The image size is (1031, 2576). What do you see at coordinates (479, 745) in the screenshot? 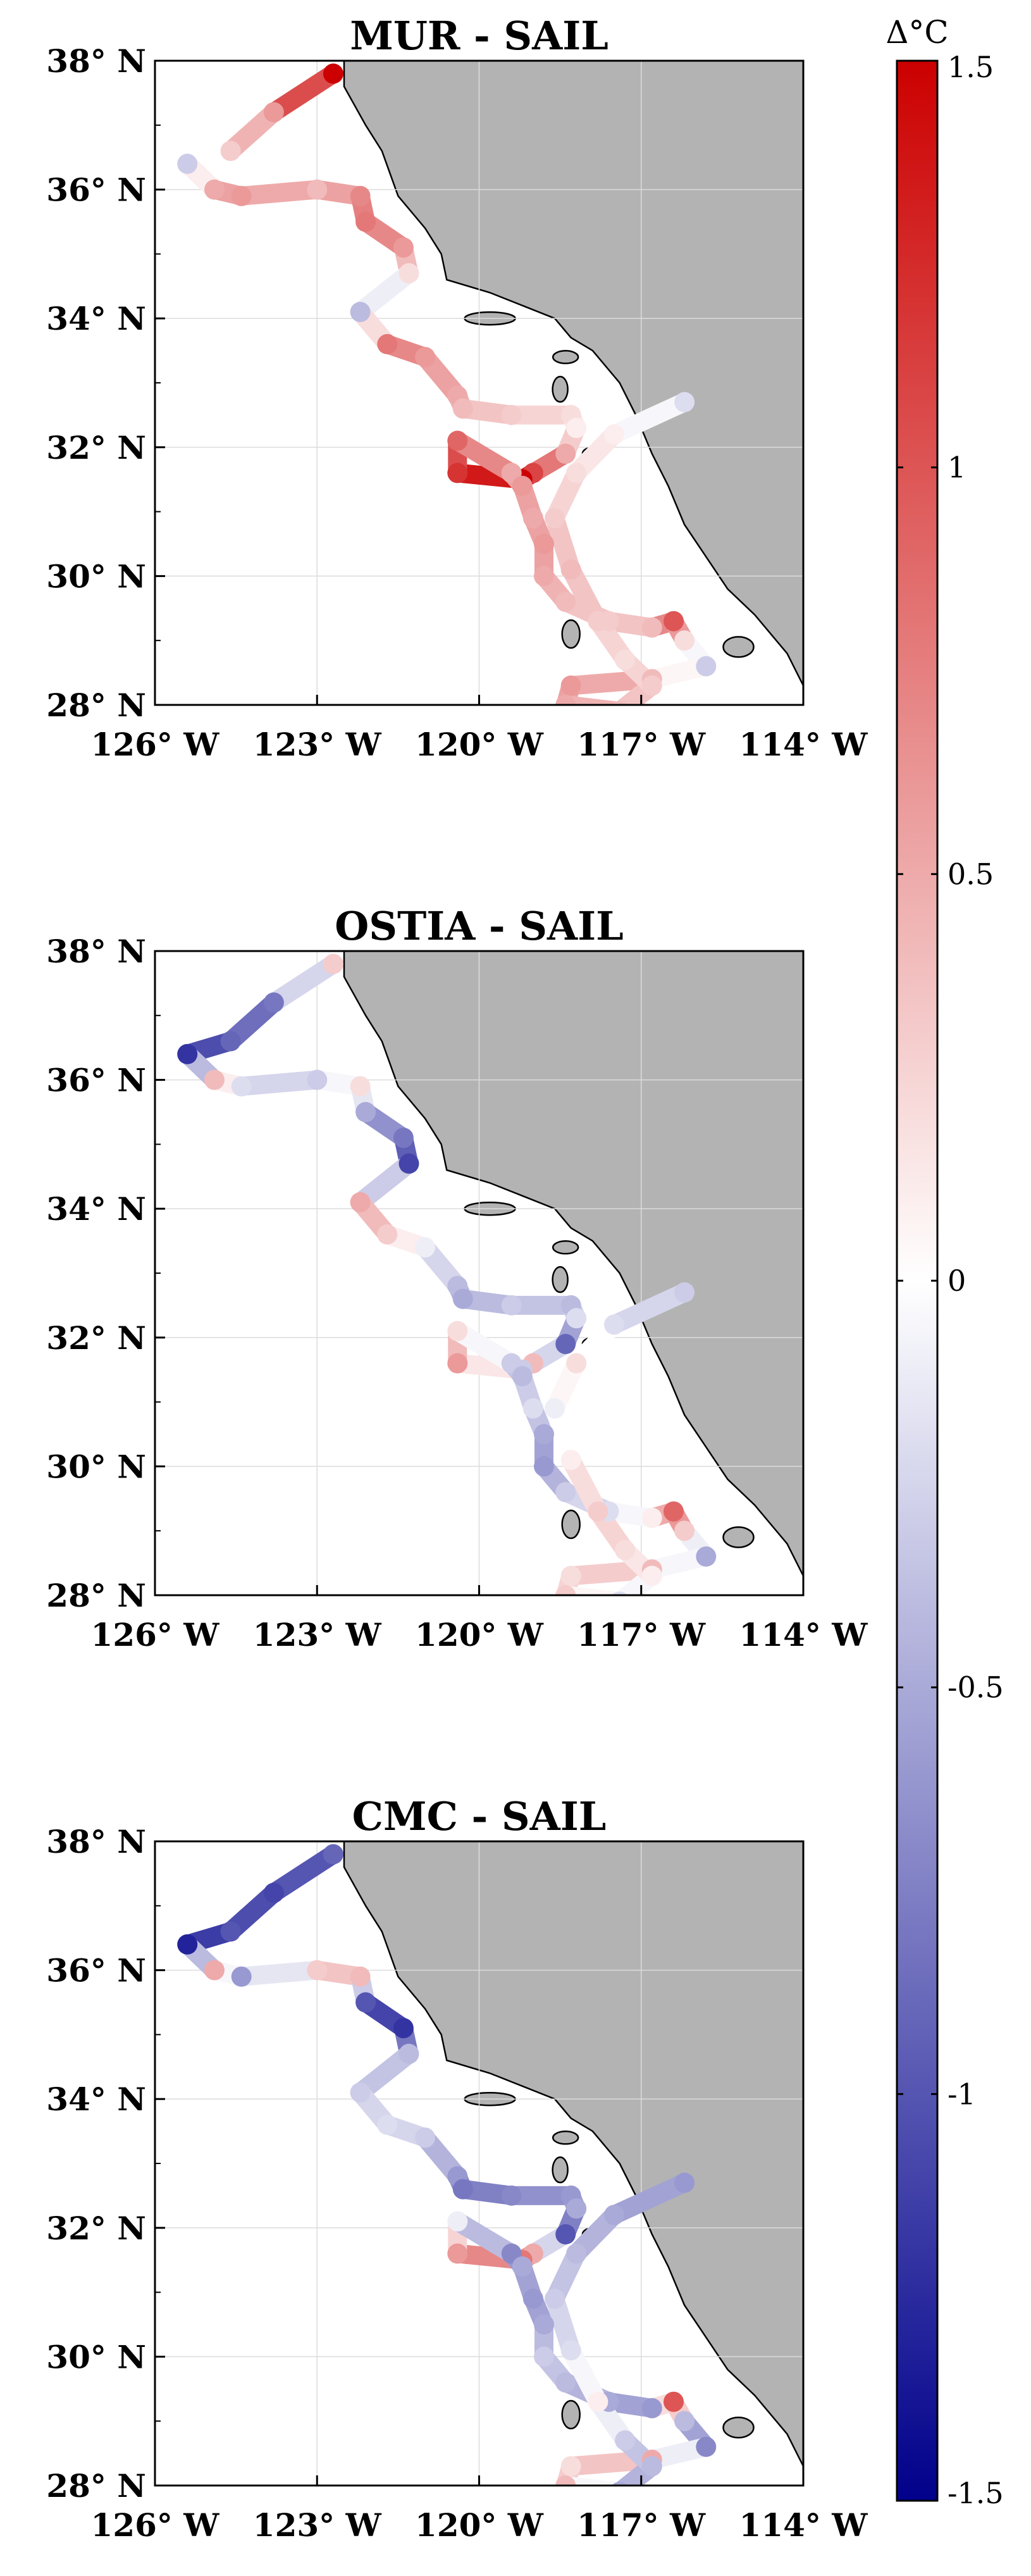
I see `x-tick-label: 120° W` at bounding box center [479, 745].